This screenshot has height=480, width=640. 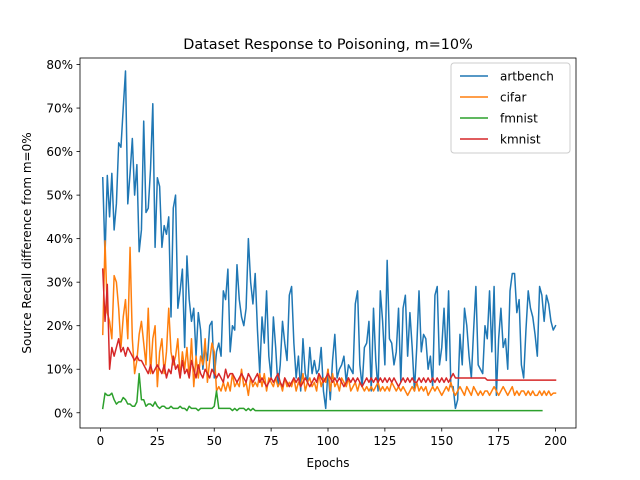 I want to click on x-tick-label: 50, so click(x=214, y=441).